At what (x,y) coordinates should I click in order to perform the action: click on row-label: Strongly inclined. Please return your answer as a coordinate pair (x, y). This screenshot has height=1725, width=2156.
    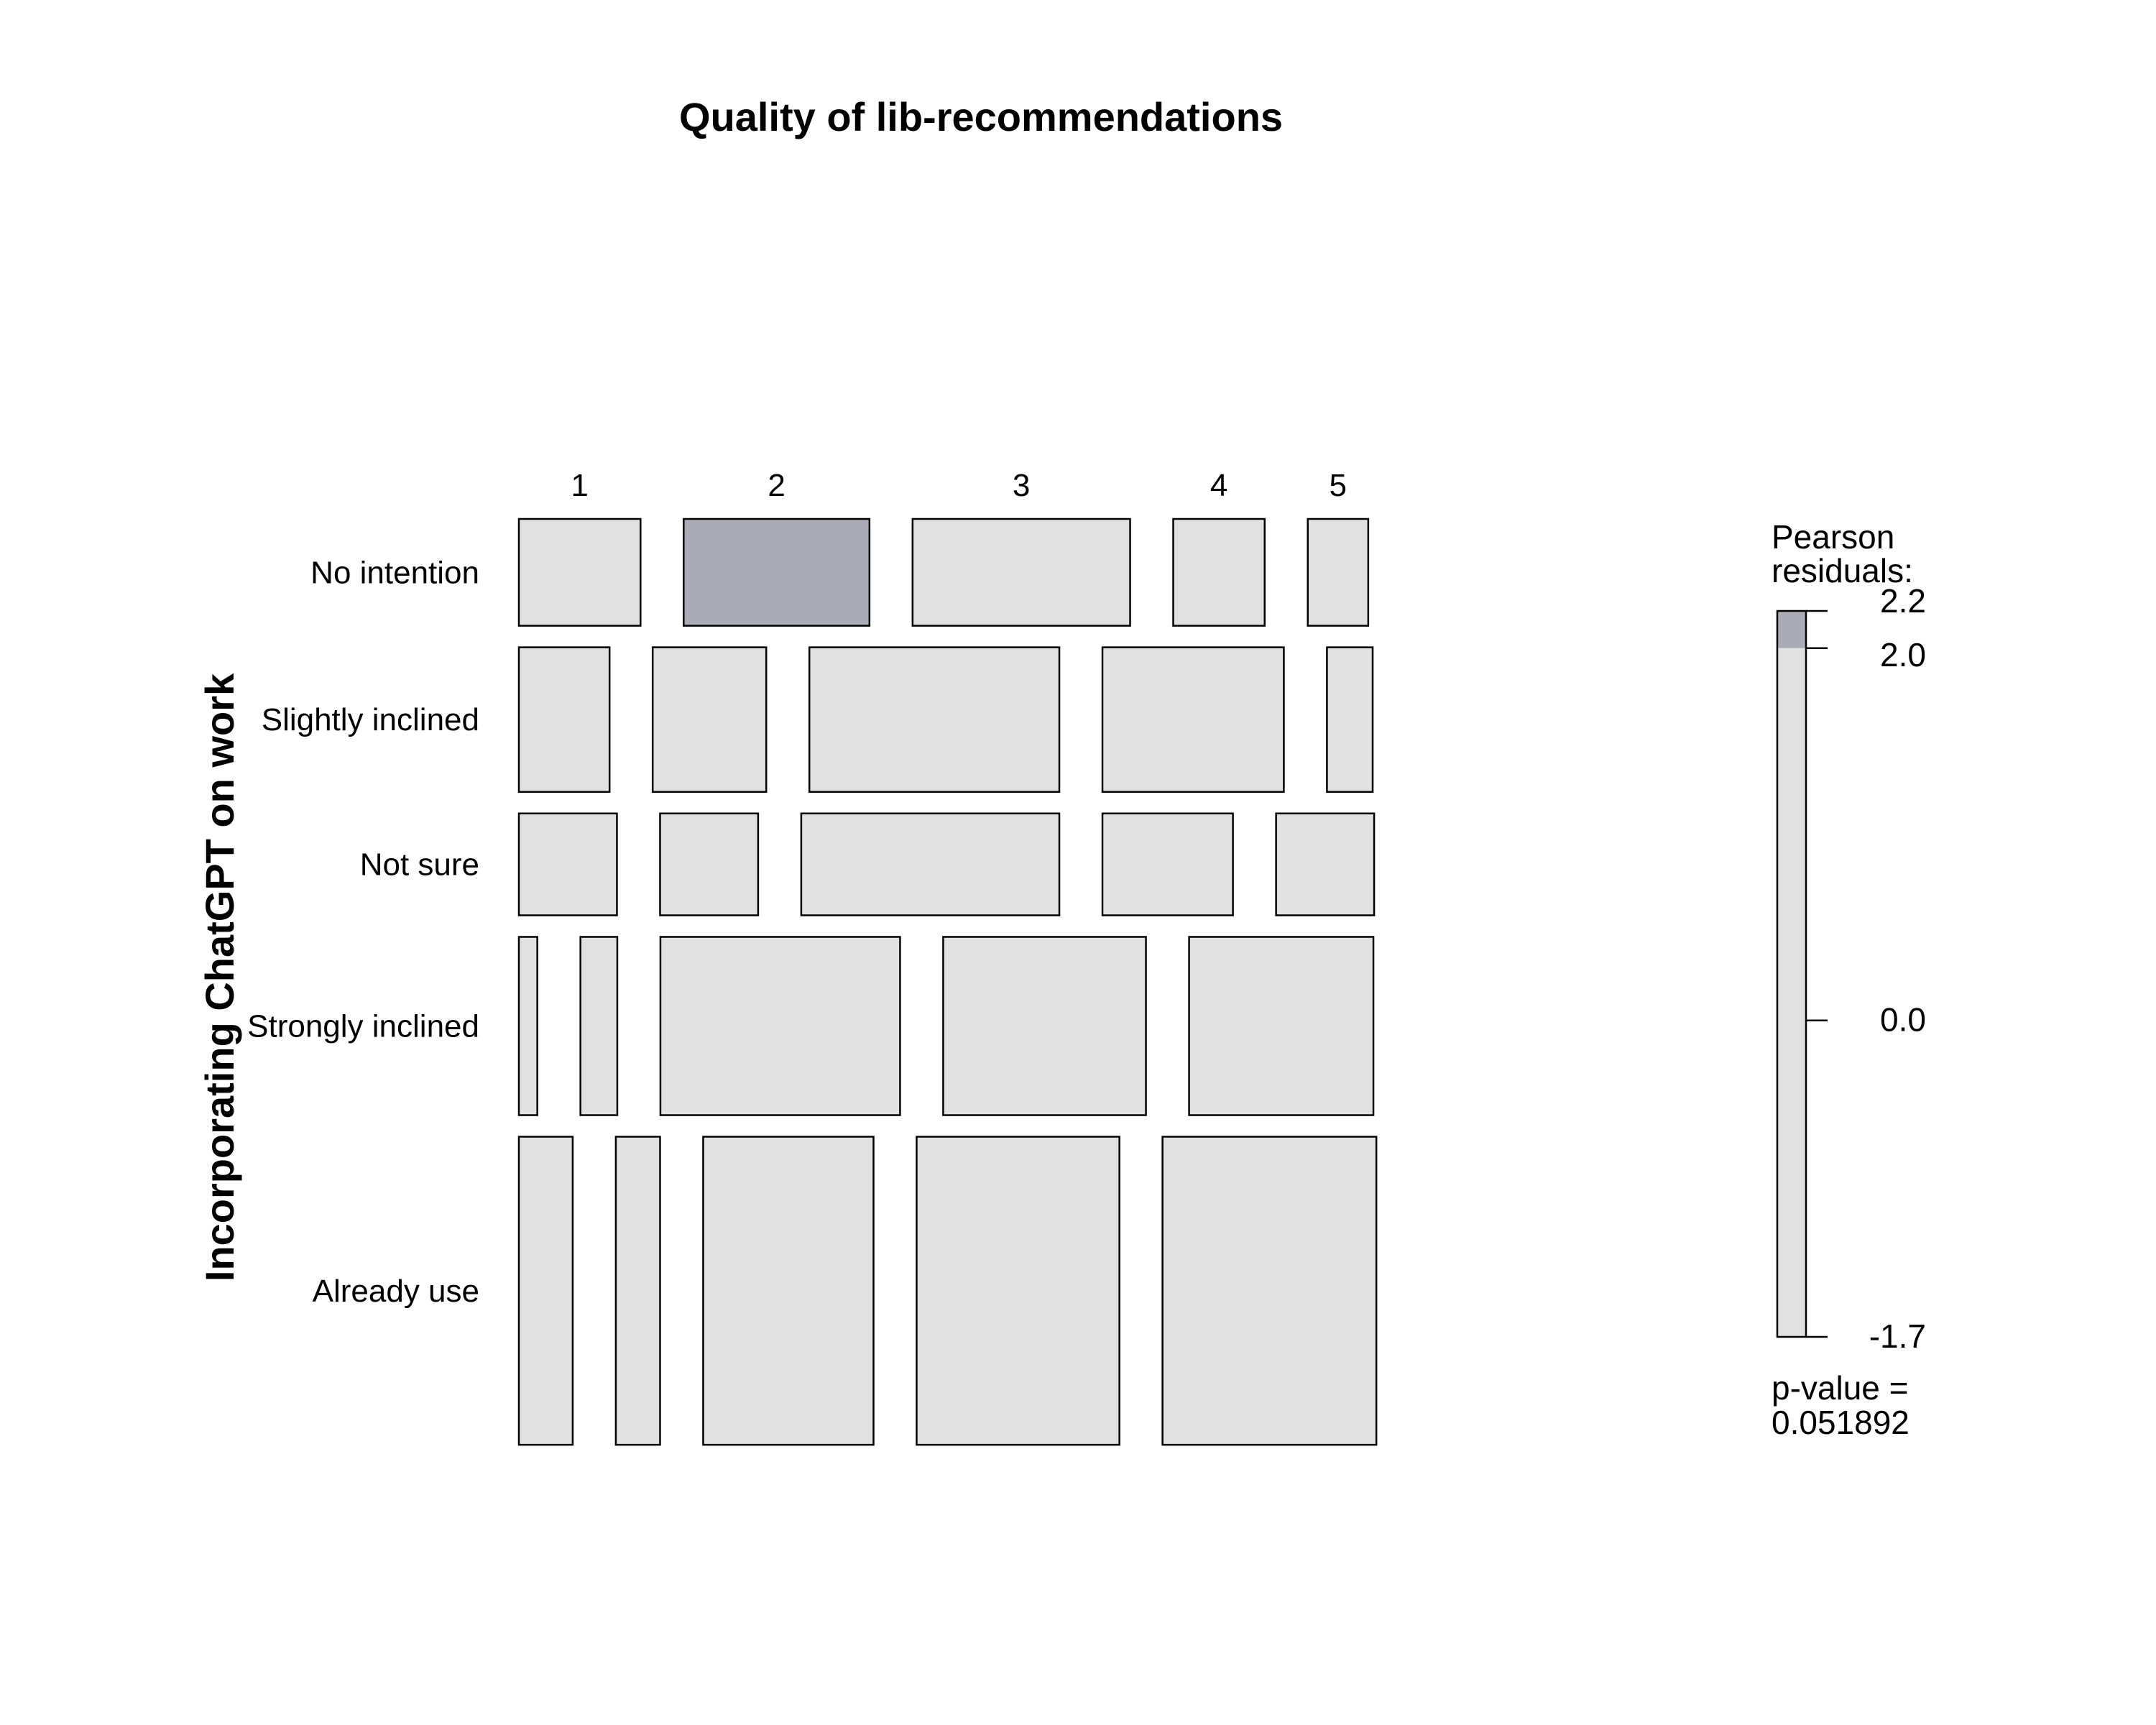
    Looking at the image, I should click on (363, 1026).